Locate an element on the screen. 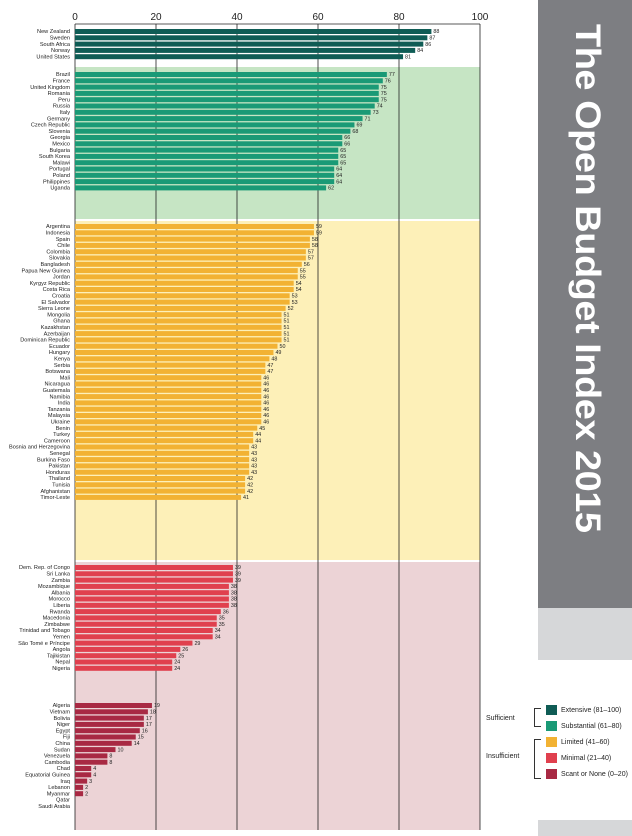  country-label: Colombia is located at coordinates (58, 252).